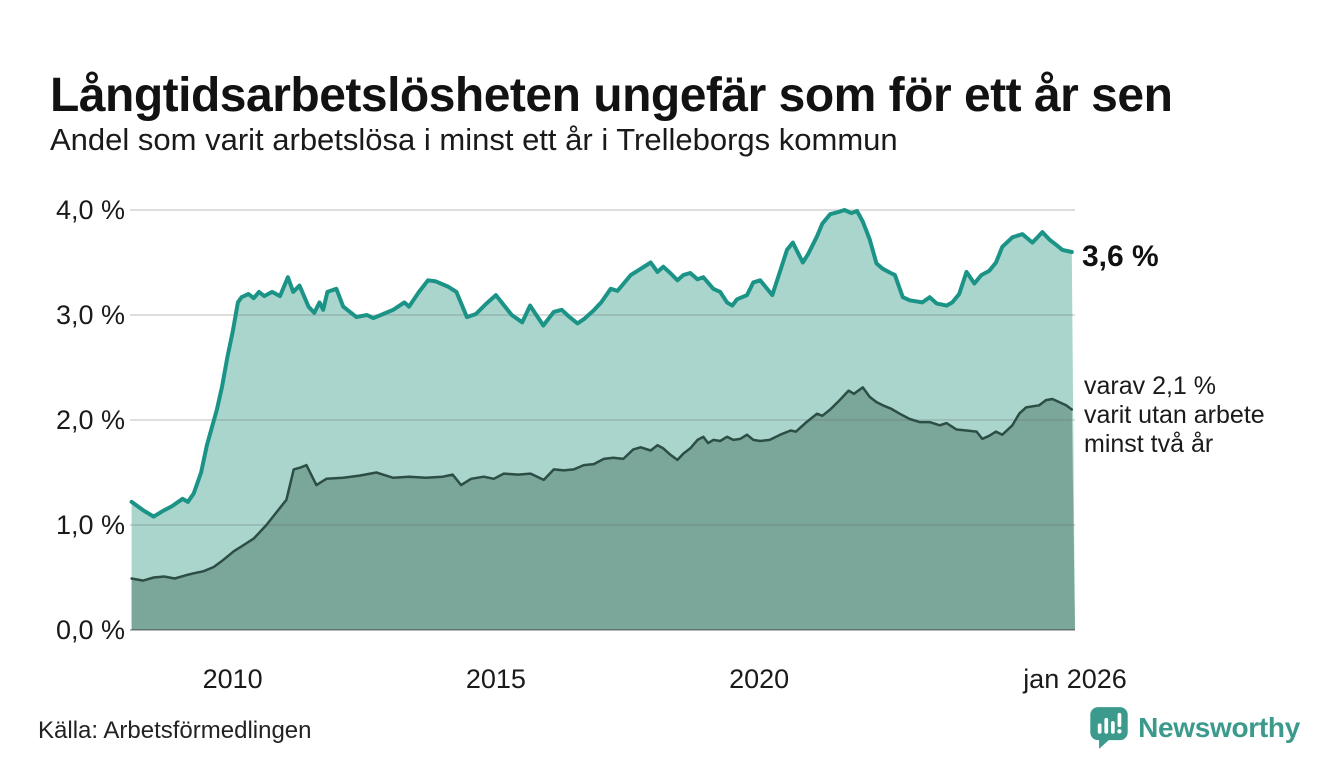 The height and width of the screenshot is (780, 1340). I want to click on series2-annotation-line: varit utan arbete, so click(1174, 415).